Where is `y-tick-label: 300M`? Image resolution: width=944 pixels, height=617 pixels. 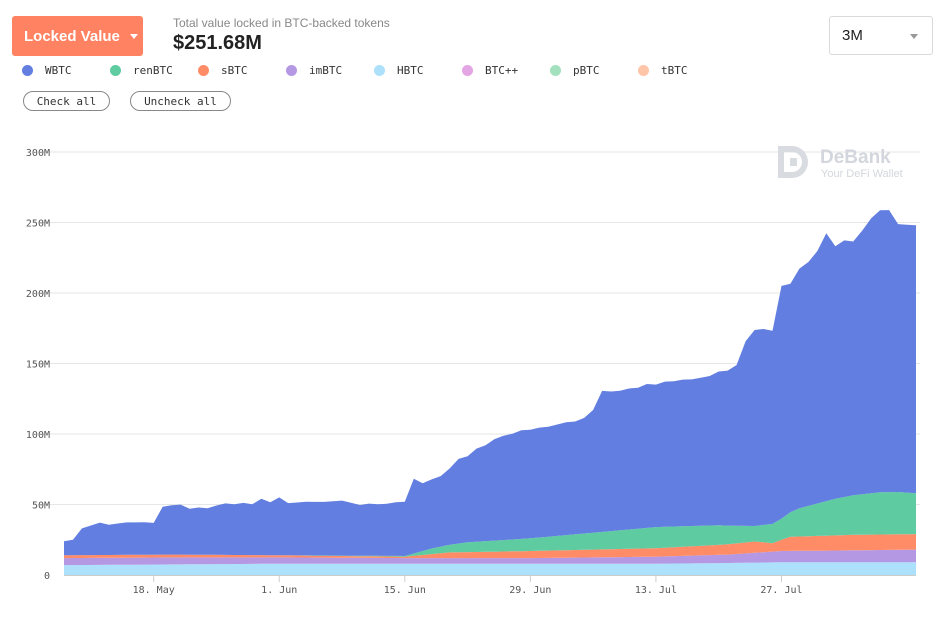 y-tick-label: 300M is located at coordinates (38, 153).